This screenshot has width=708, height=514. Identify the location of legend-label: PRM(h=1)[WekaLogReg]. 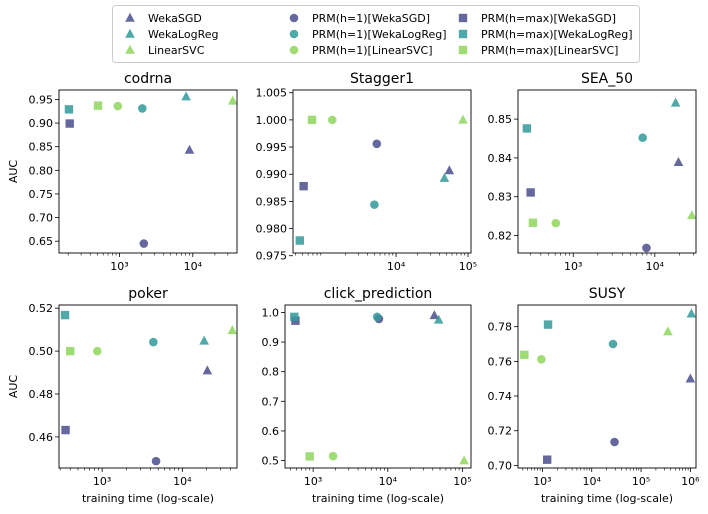
(379, 34).